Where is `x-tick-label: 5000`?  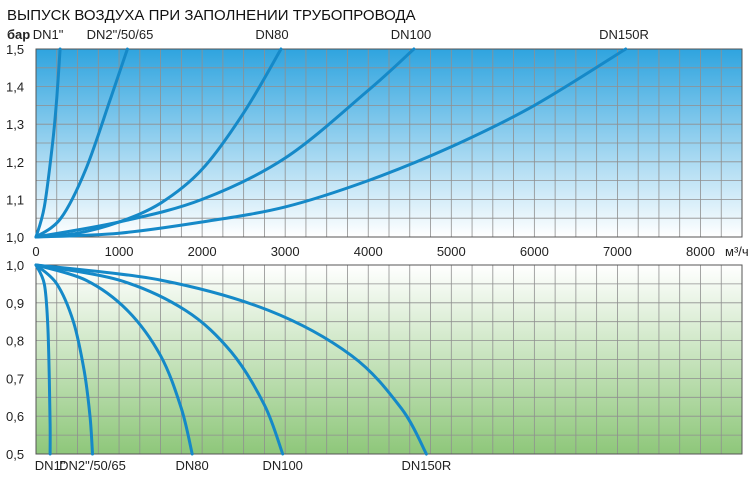
x-tick-label: 5000 is located at coordinates (451, 251).